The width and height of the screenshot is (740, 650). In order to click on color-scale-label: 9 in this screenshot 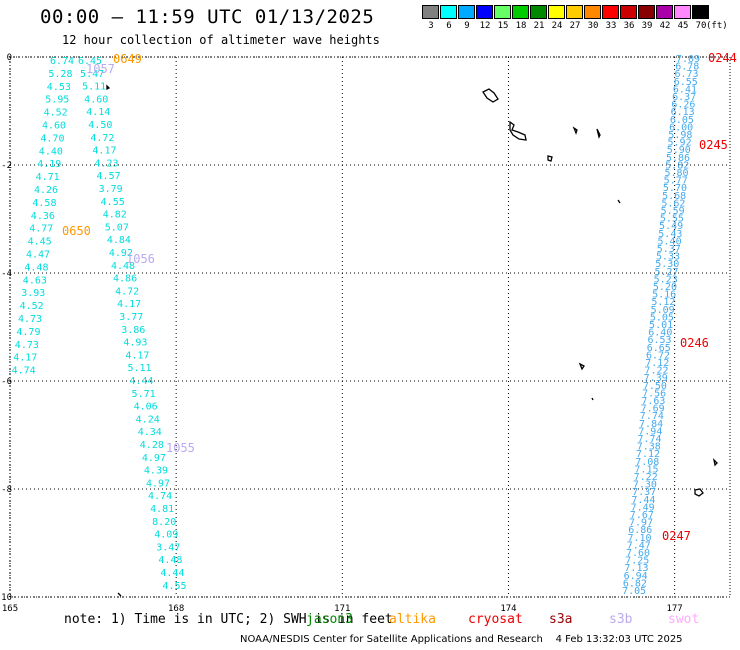, I will do `click(467, 26)`.